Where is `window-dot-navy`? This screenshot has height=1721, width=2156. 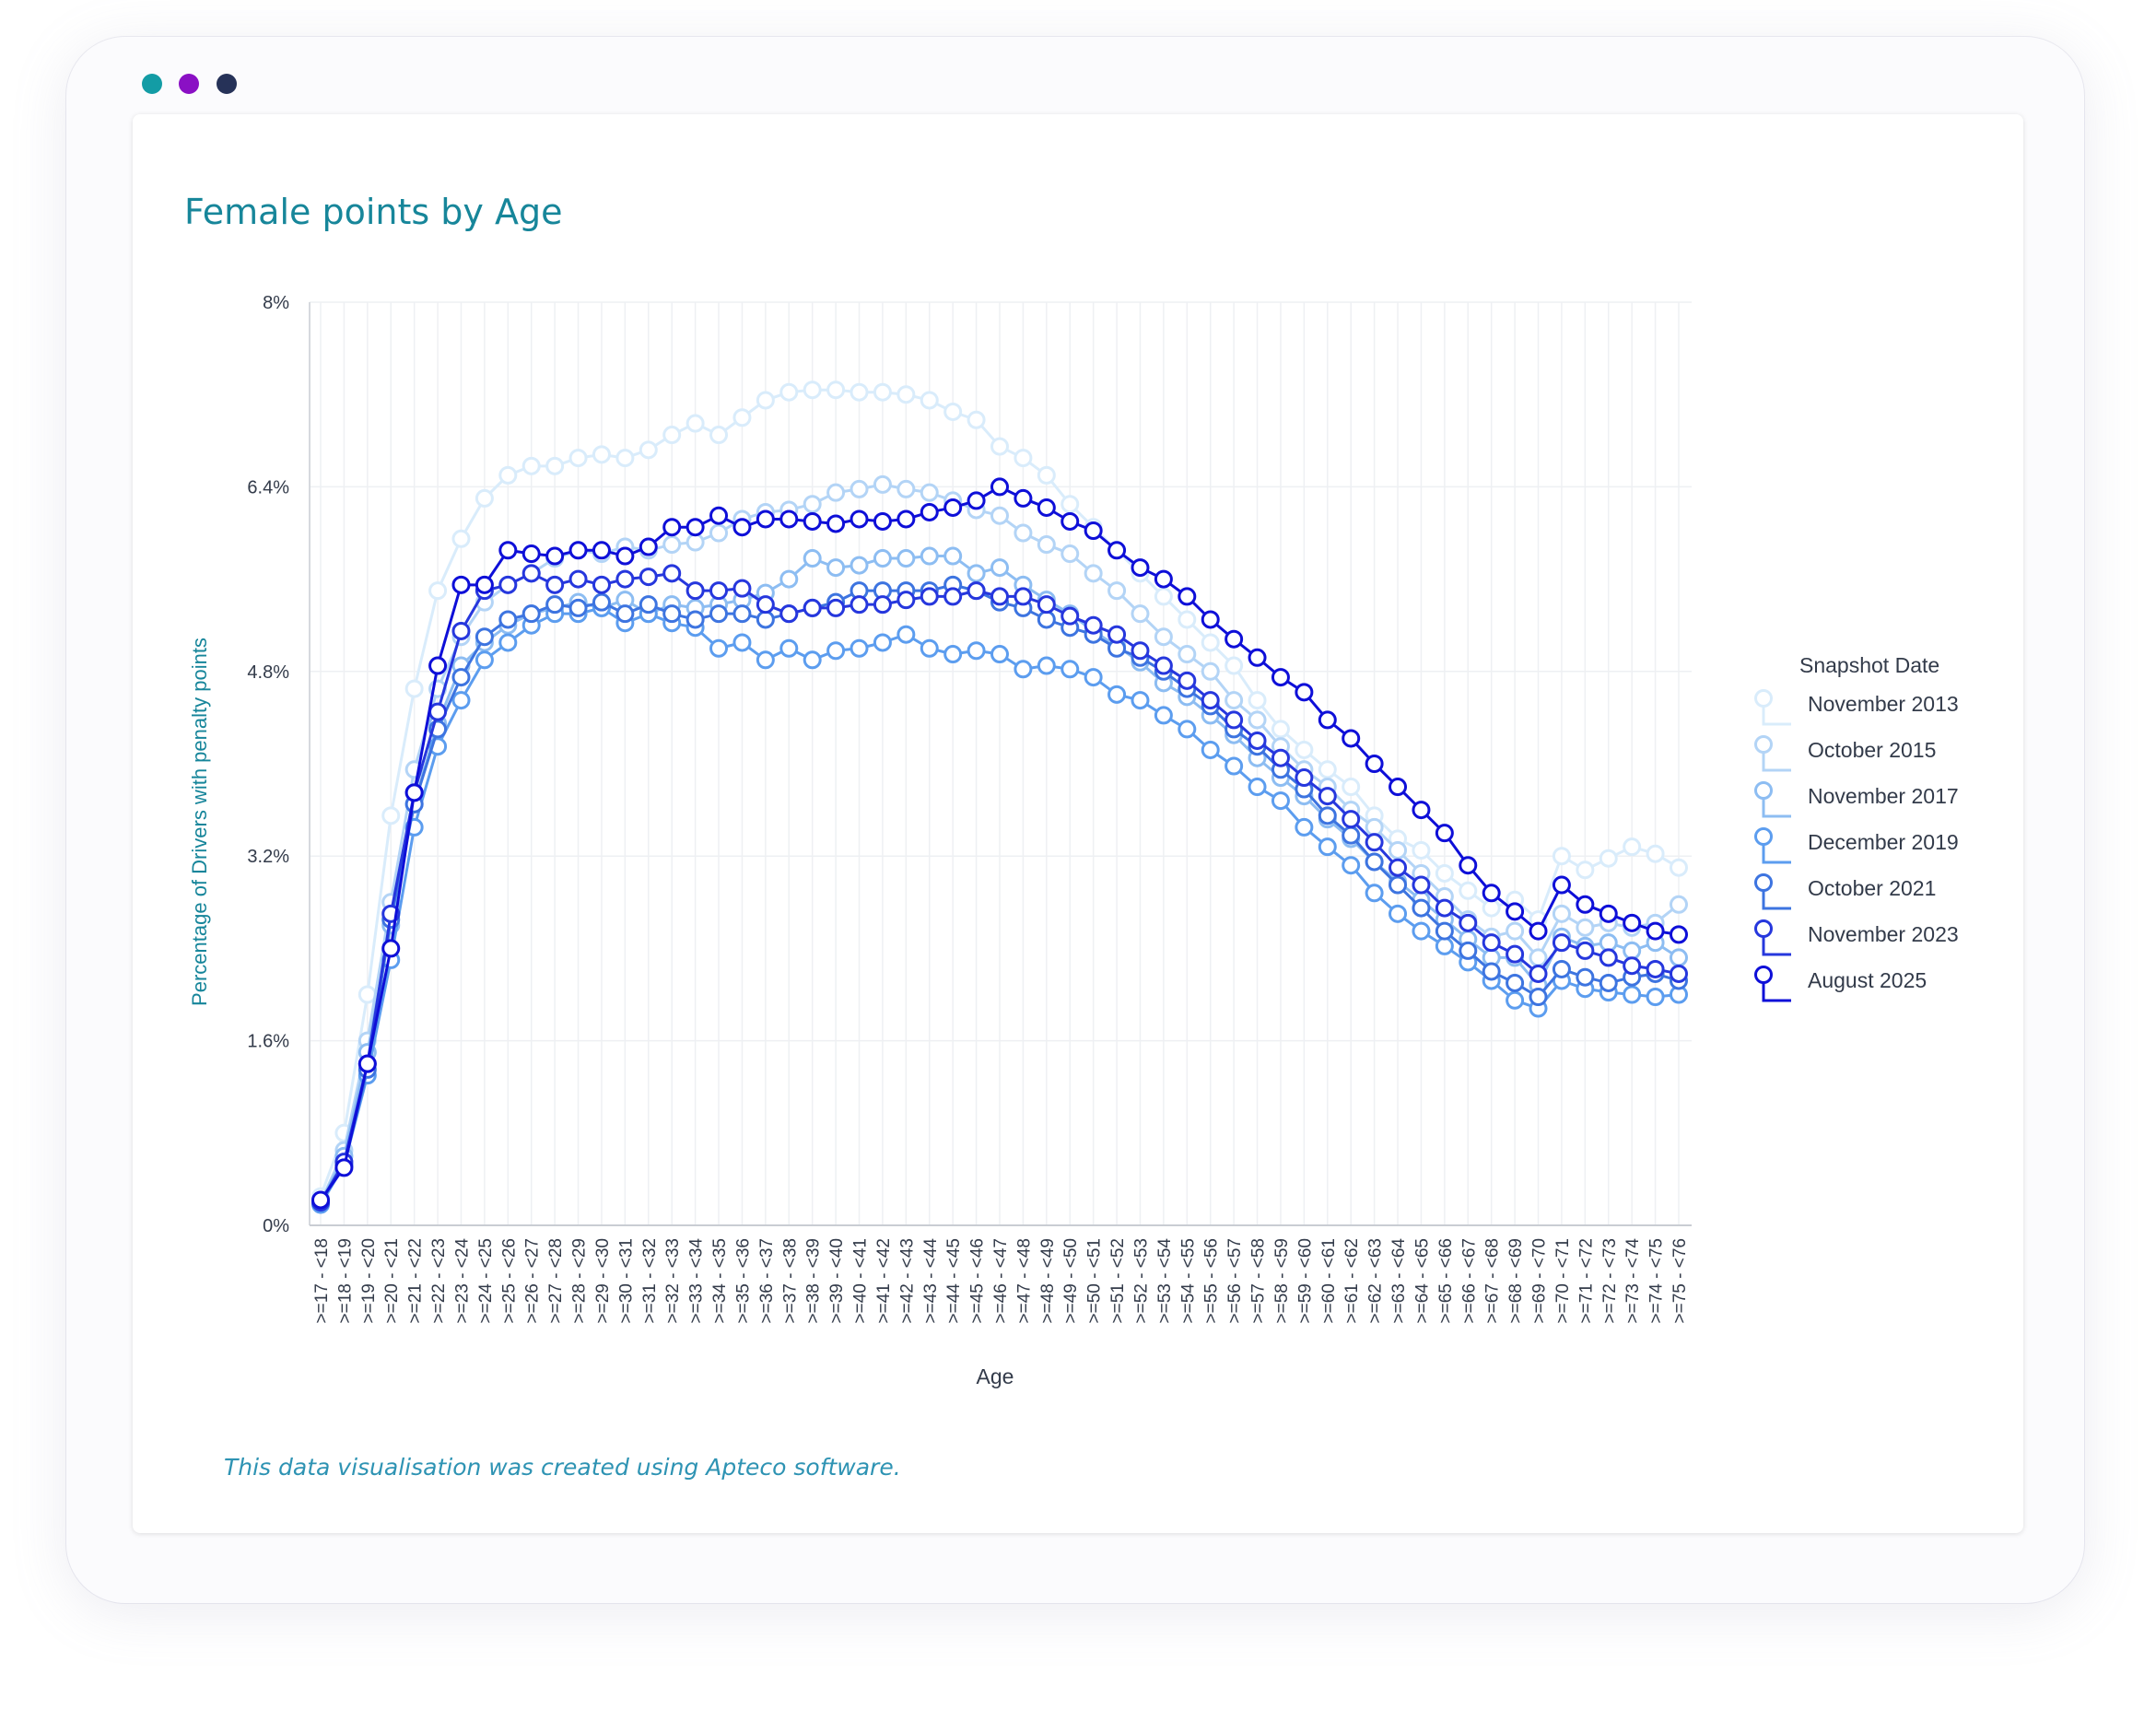 window-dot-navy is located at coordinates (227, 84).